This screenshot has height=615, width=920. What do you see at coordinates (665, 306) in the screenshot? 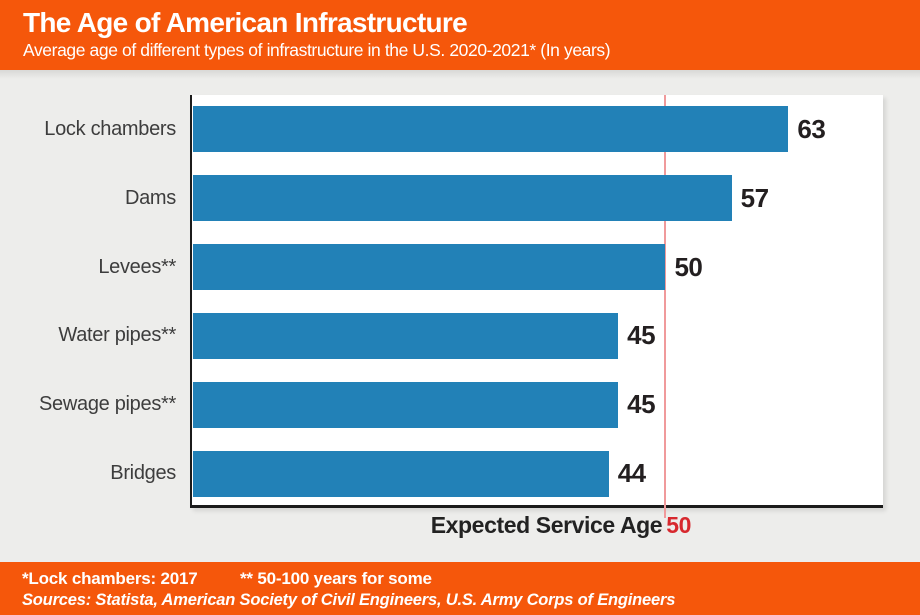
I see `expected-service-age-reference-line` at bounding box center [665, 306].